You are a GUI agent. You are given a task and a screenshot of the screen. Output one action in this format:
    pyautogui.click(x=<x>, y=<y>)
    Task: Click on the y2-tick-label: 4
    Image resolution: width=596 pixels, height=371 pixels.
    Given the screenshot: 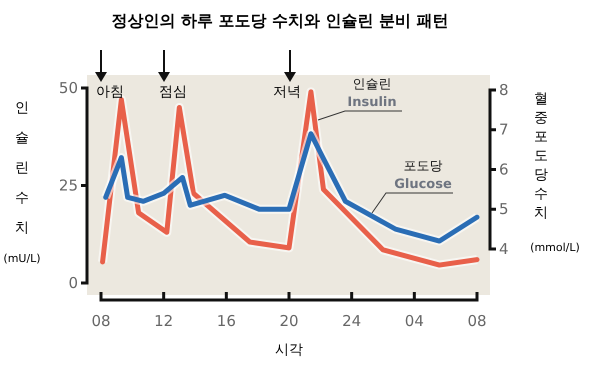 What is the action you would take?
    pyautogui.click(x=504, y=249)
    